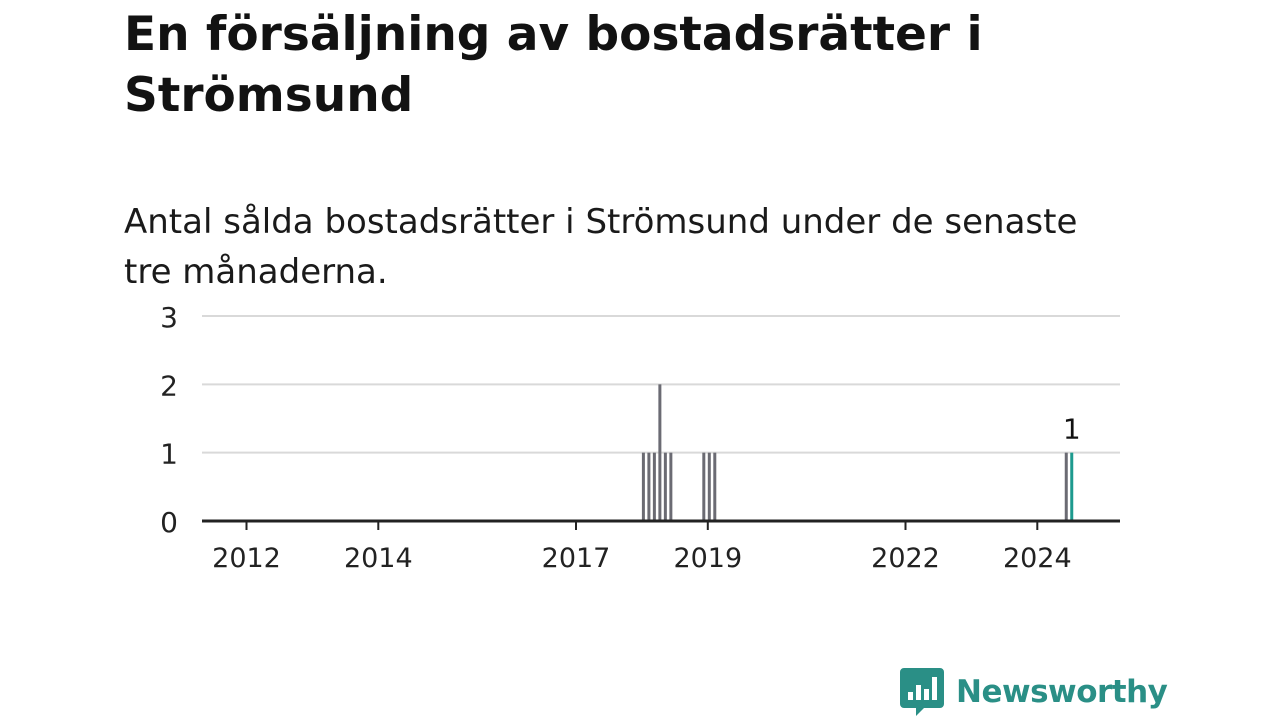 This screenshot has width=1280, height=720. Describe the element at coordinates (169, 420) in the screenshot. I see `y-axis-ticks: 0 1 2 3` at that location.